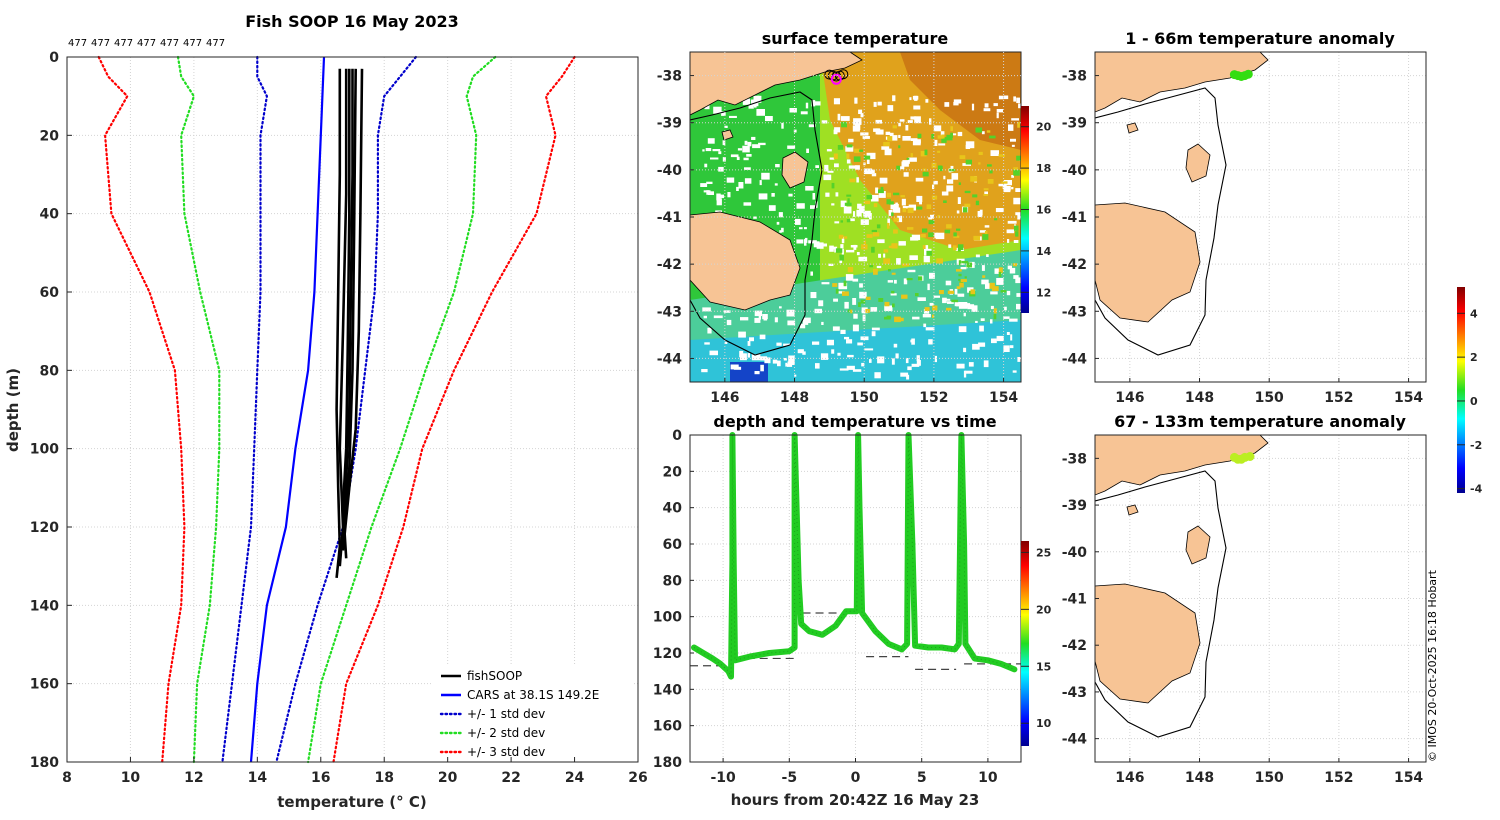  What do you see at coordinates (1432, 665) in the screenshot?
I see `copyright-note: © IMOS 20-Oct-2025 16:18 Hobart` at bounding box center [1432, 665].